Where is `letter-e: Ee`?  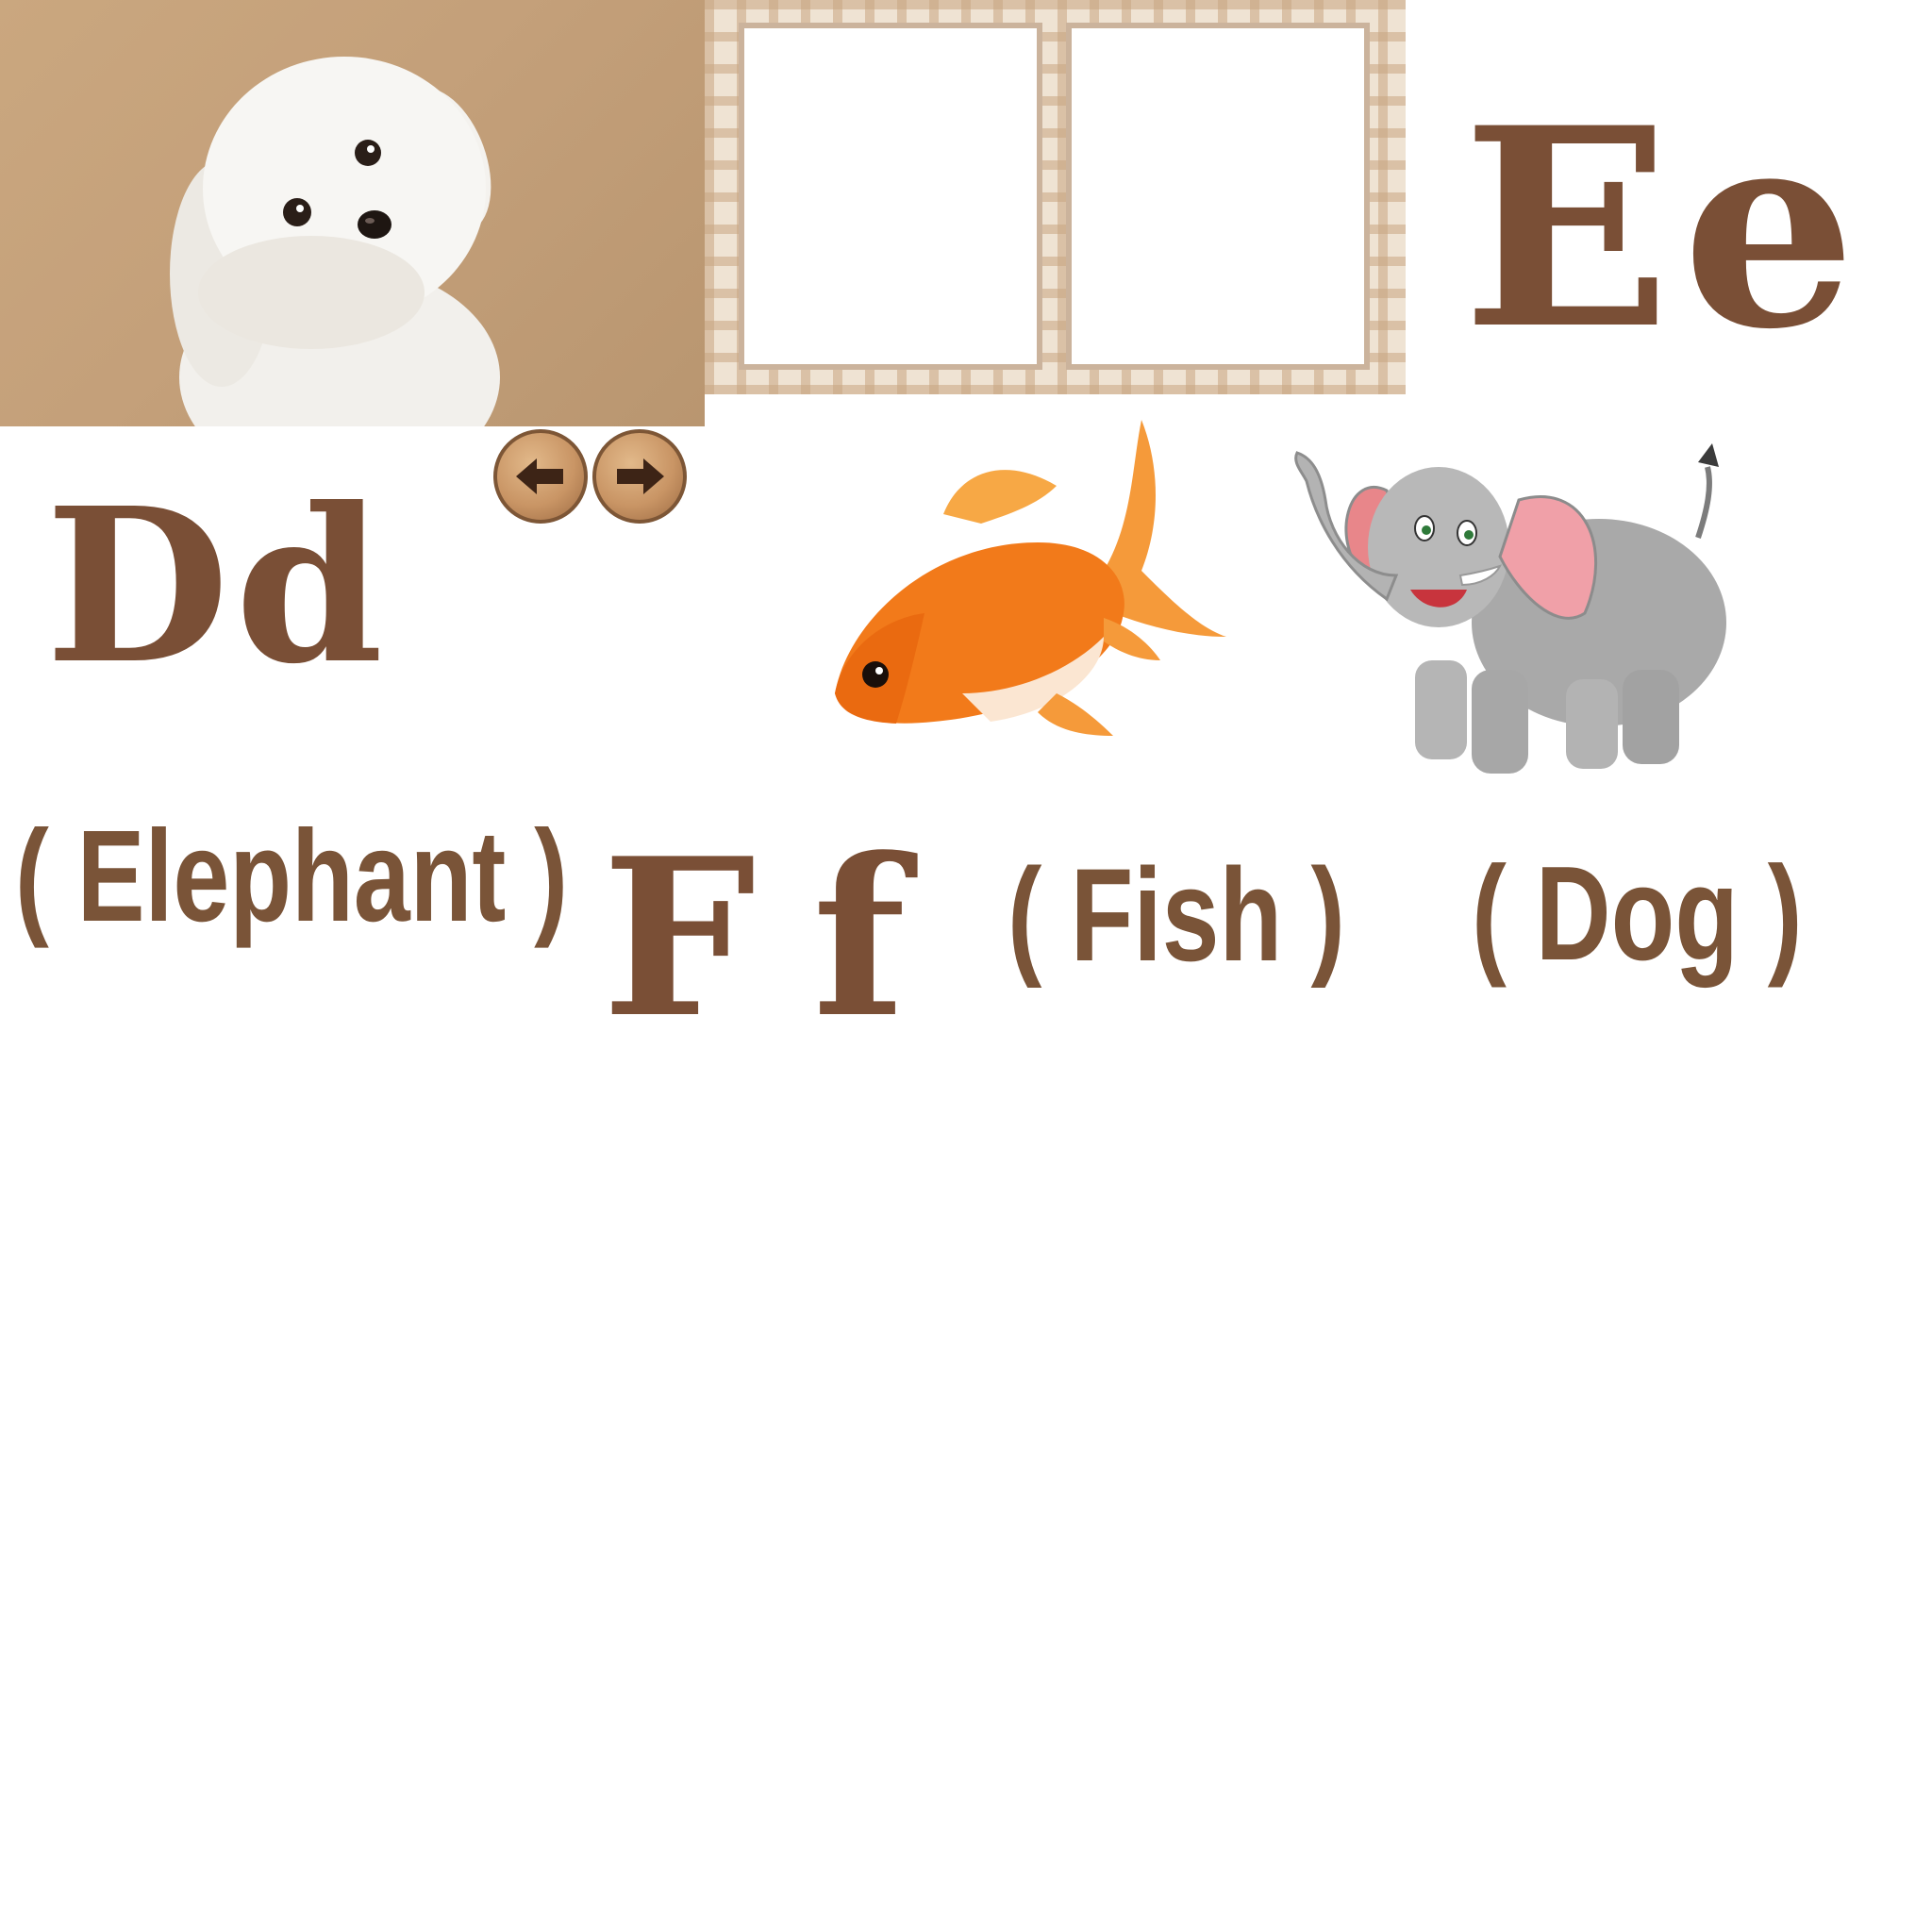
letter-e: Ee is located at coordinates (1665, 229).